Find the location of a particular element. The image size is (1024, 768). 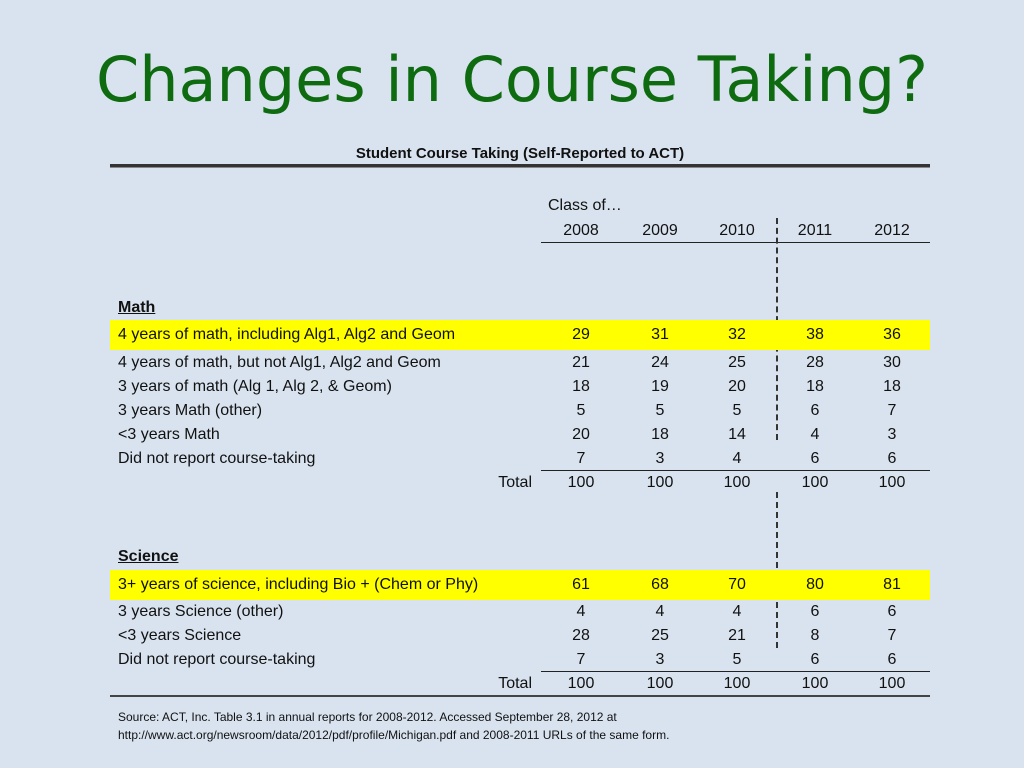

table-row: Did not report course-taking 7 3 5 6 6 is located at coordinates (520, 660).